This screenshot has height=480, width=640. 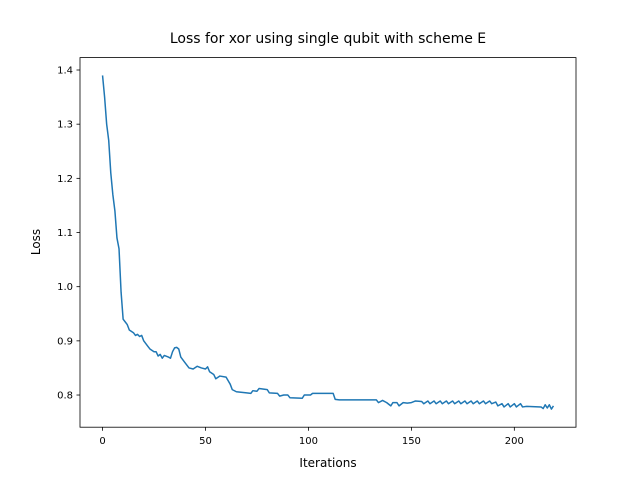 What do you see at coordinates (205, 441) in the screenshot?
I see `x-tick-label: 50` at bounding box center [205, 441].